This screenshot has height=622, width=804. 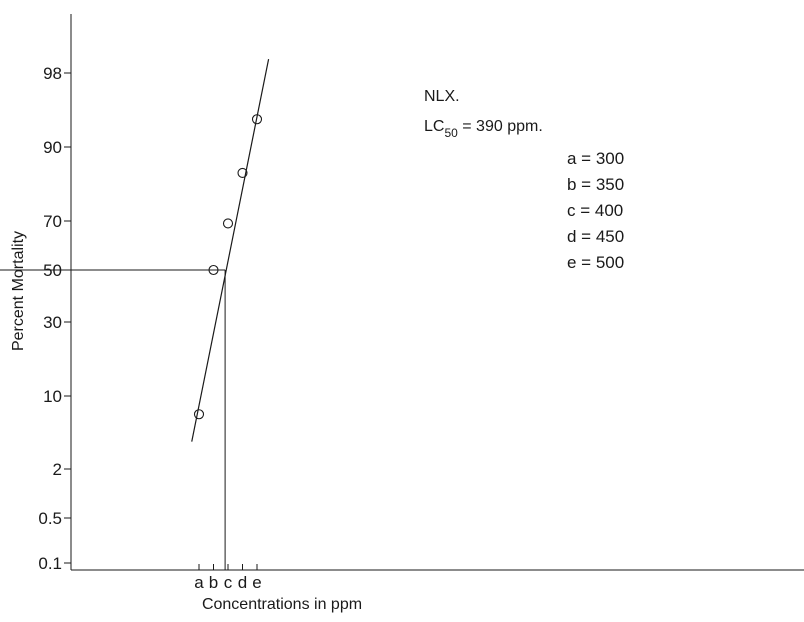 What do you see at coordinates (57, 469) in the screenshot?
I see `y-tick-label: 2` at bounding box center [57, 469].